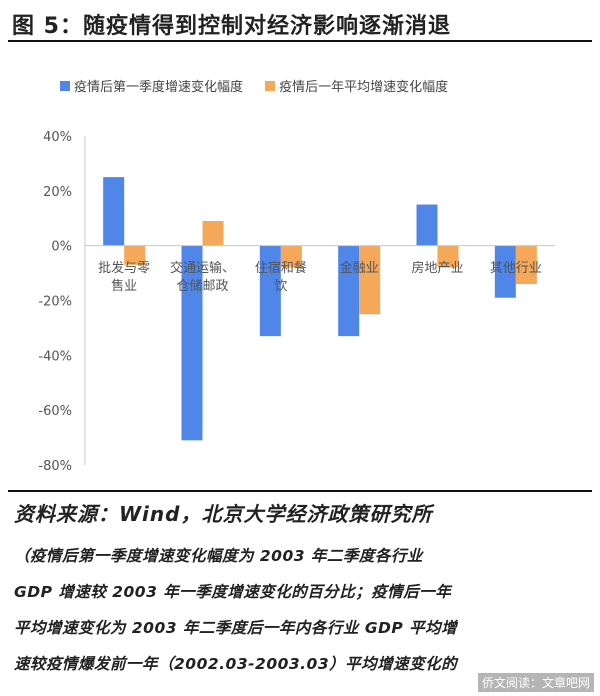 This screenshot has height=696, width=600. I want to click on x-category-label: 住宿和餐, so click(281, 268).